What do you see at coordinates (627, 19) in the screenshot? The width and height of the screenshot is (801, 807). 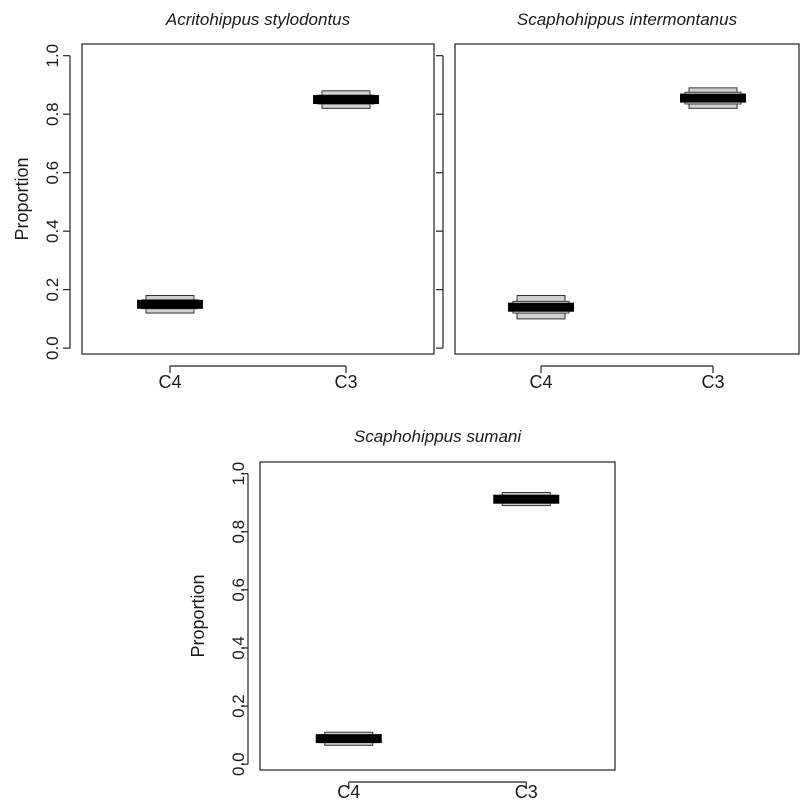 I see `panel-title: Scaphohippus intermontanus` at bounding box center [627, 19].